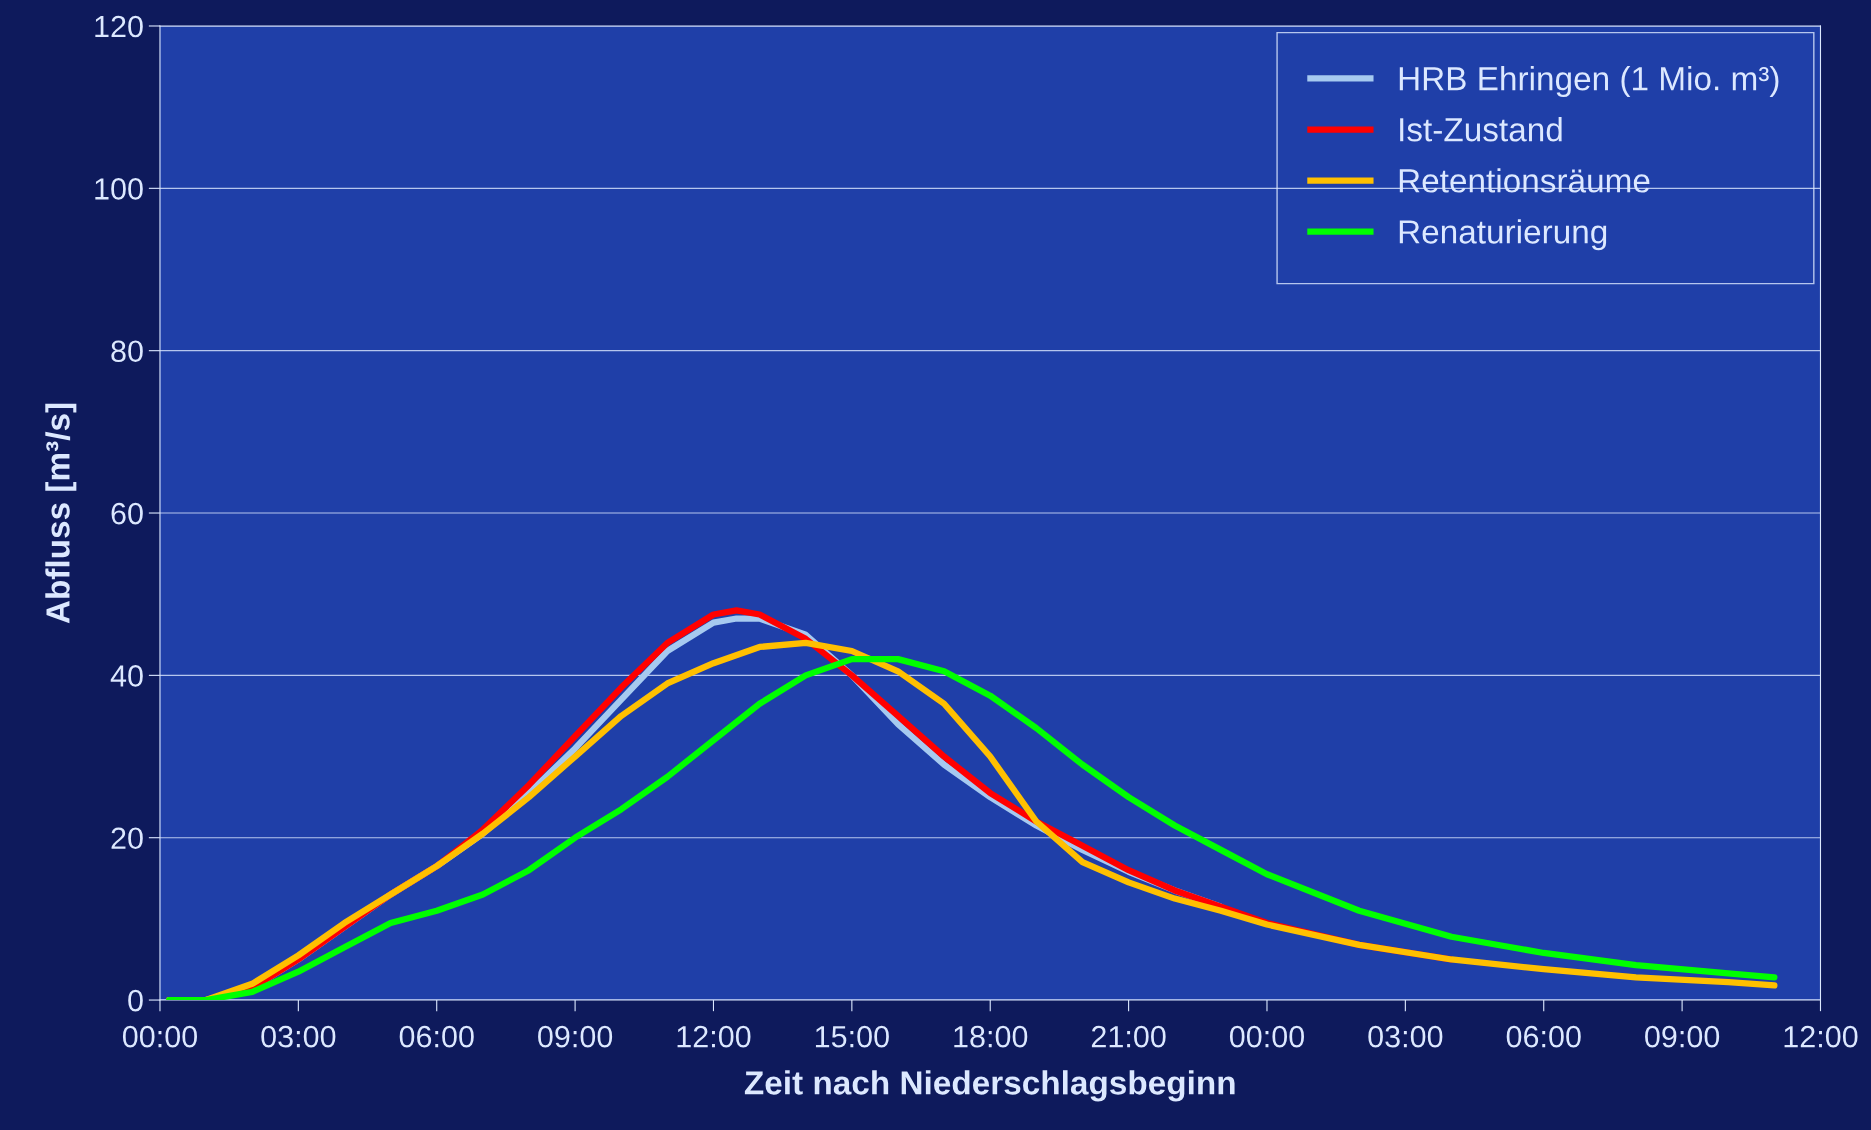  Describe the element at coordinates (61, 513) in the screenshot. I see `y-axis-title: Abfluss [m³/s]` at that location.